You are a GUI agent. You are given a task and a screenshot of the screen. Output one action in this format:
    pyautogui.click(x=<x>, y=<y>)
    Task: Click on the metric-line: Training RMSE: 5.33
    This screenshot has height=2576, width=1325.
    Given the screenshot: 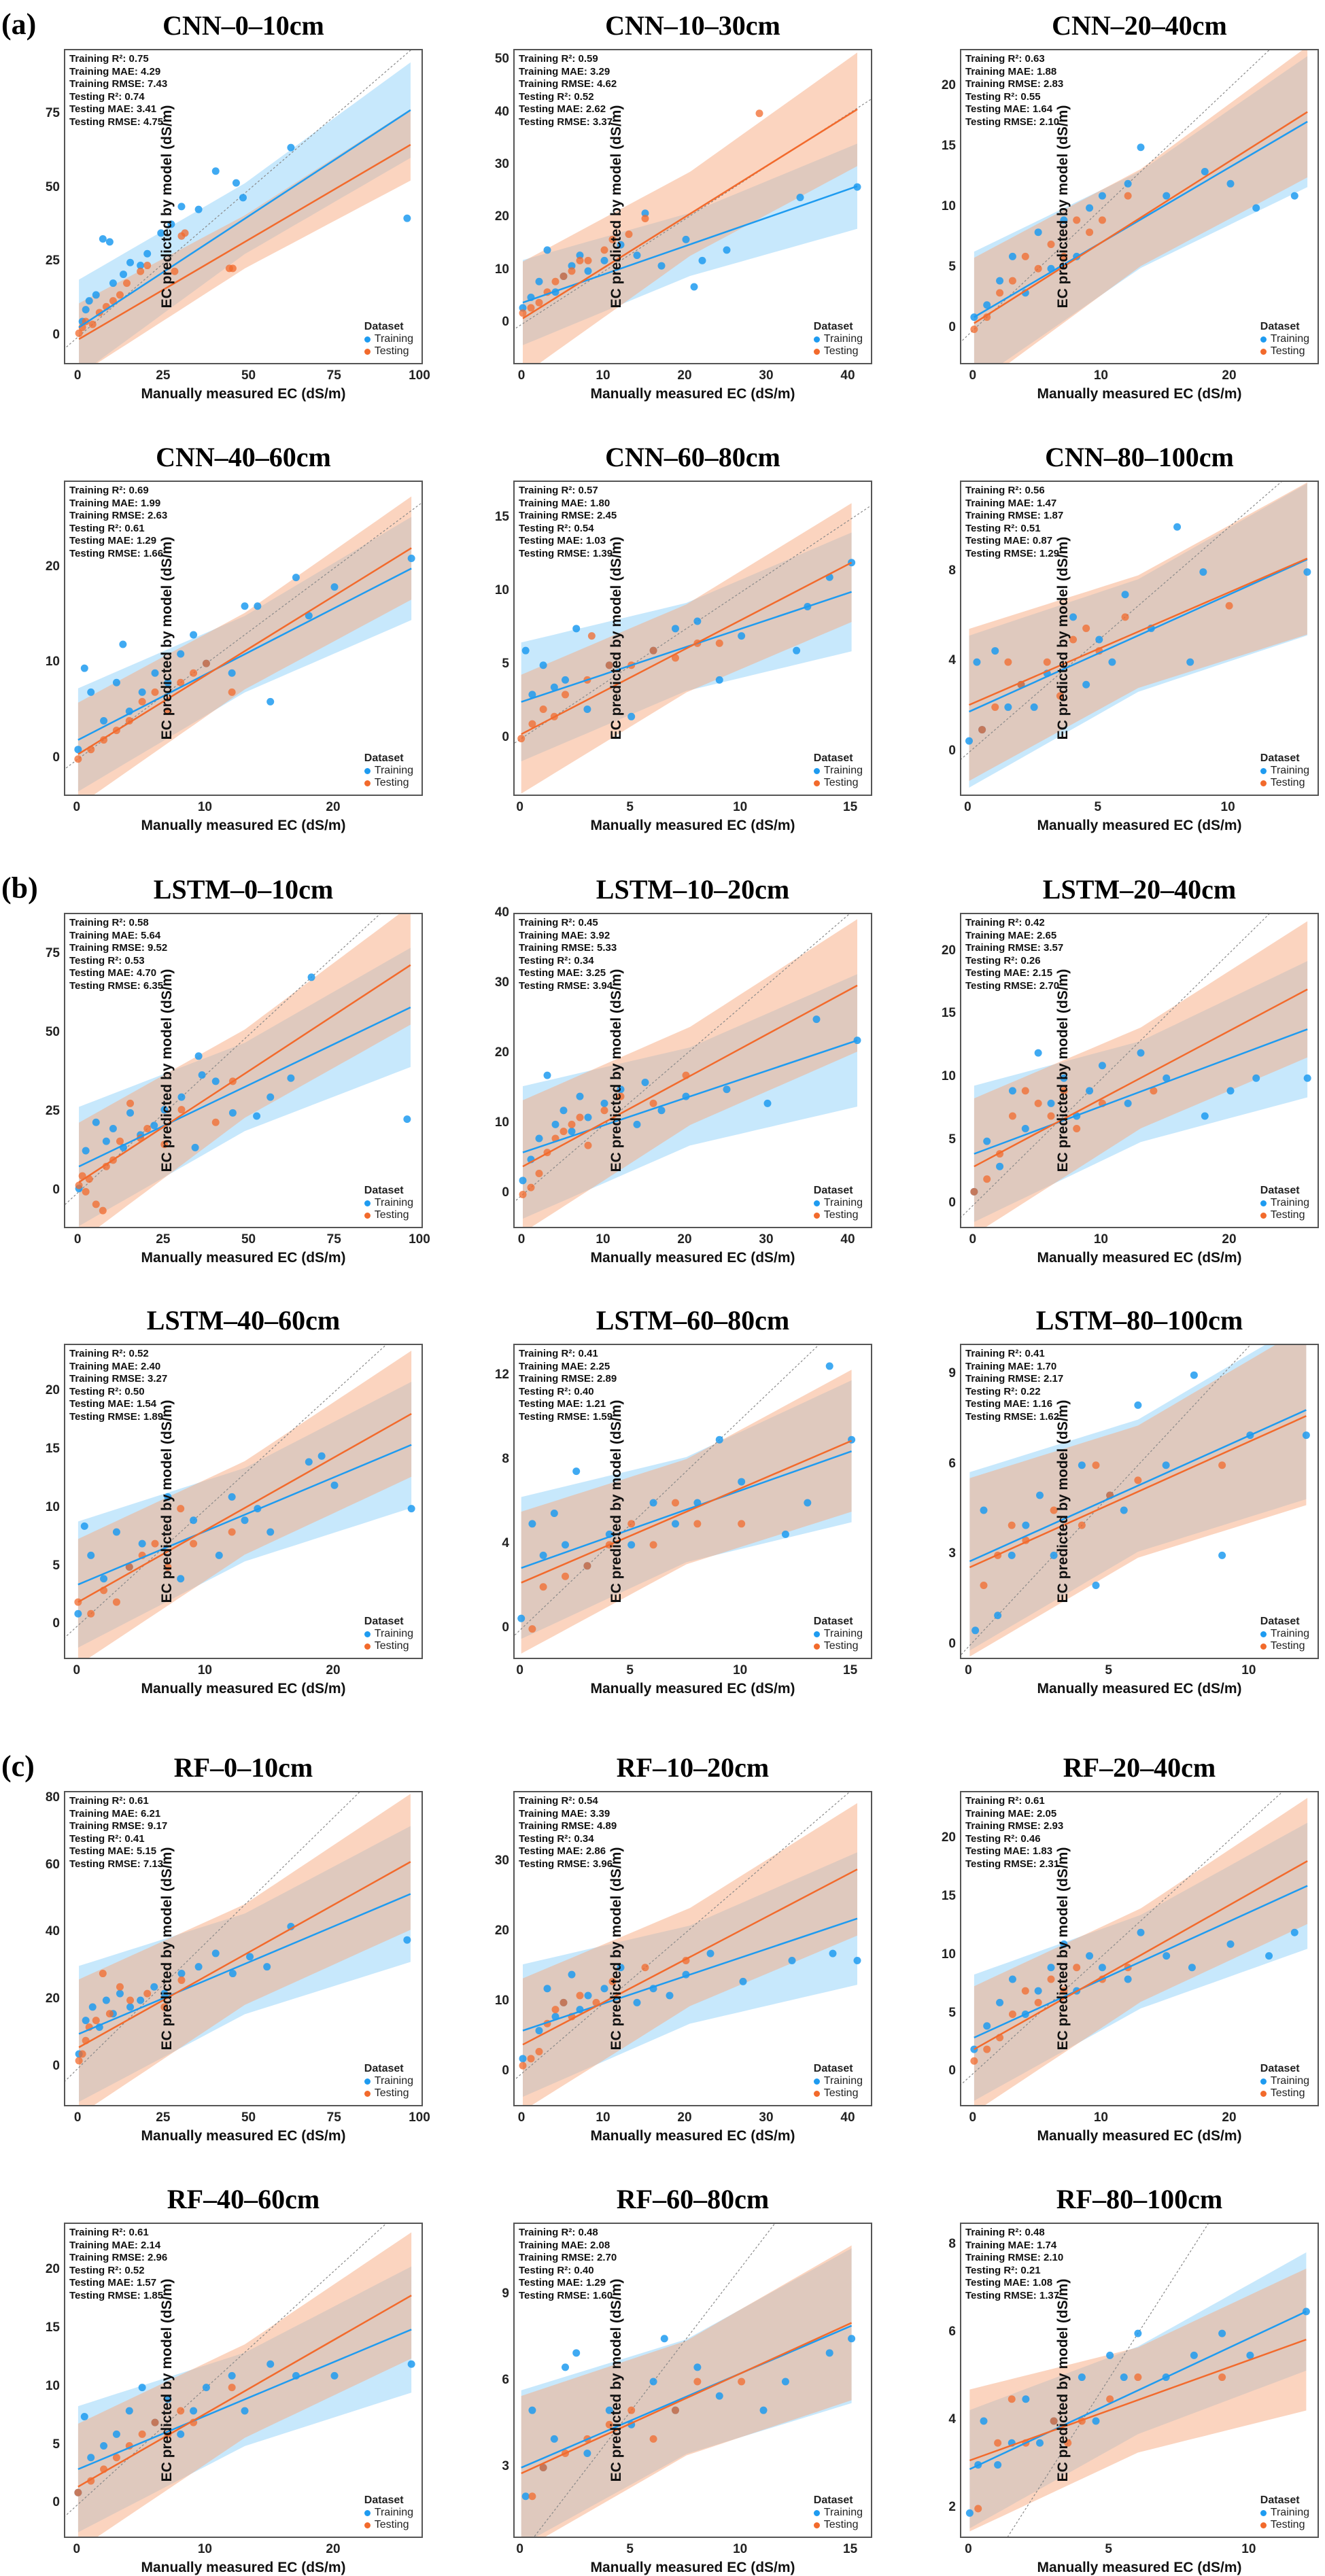 What is the action you would take?
    pyautogui.click(x=568, y=948)
    